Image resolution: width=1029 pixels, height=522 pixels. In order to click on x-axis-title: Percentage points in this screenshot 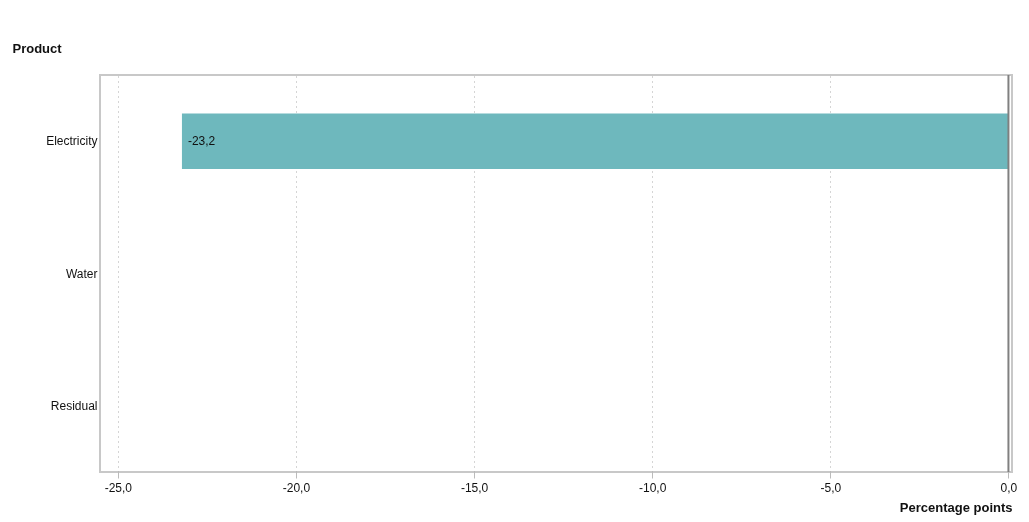, I will do `click(956, 507)`.